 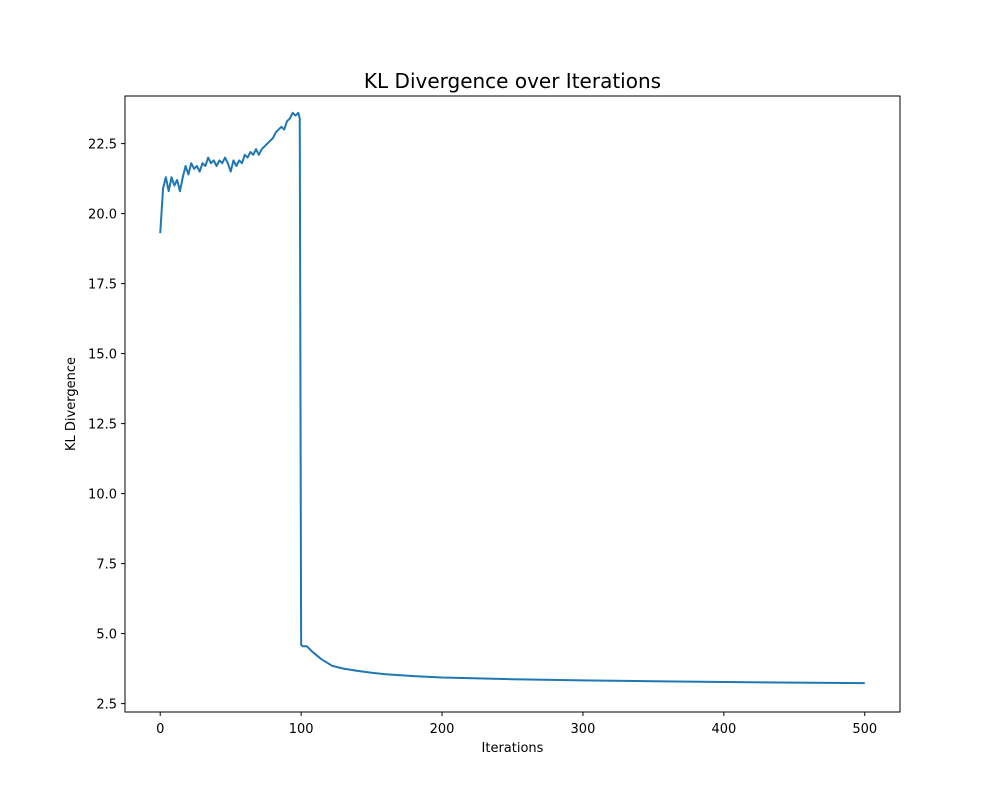 I want to click on x-tick-label: 500, so click(x=864, y=729).